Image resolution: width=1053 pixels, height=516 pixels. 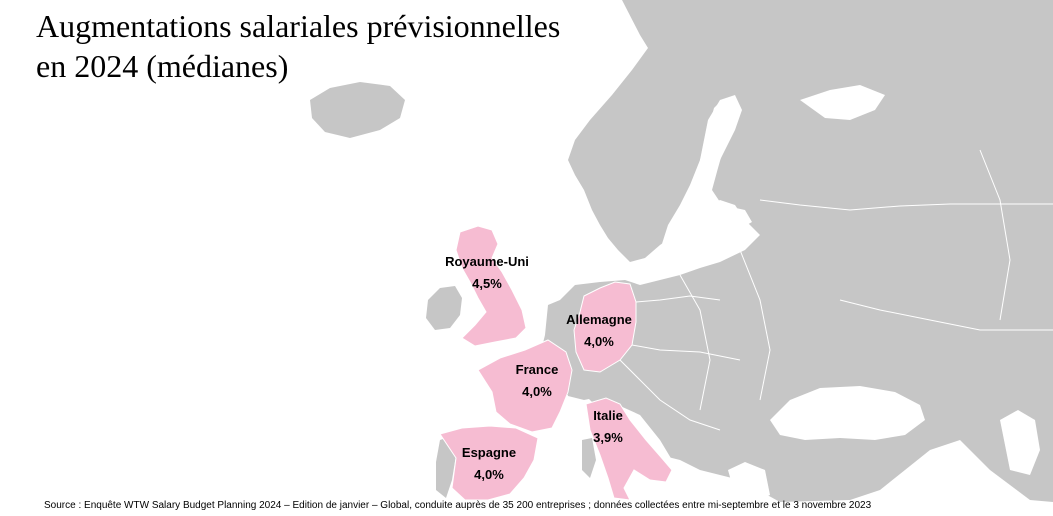 What do you see at coordinates (749, 482) in the screenshot?
I see `aegean-sea` at bounding box center [749, 482].